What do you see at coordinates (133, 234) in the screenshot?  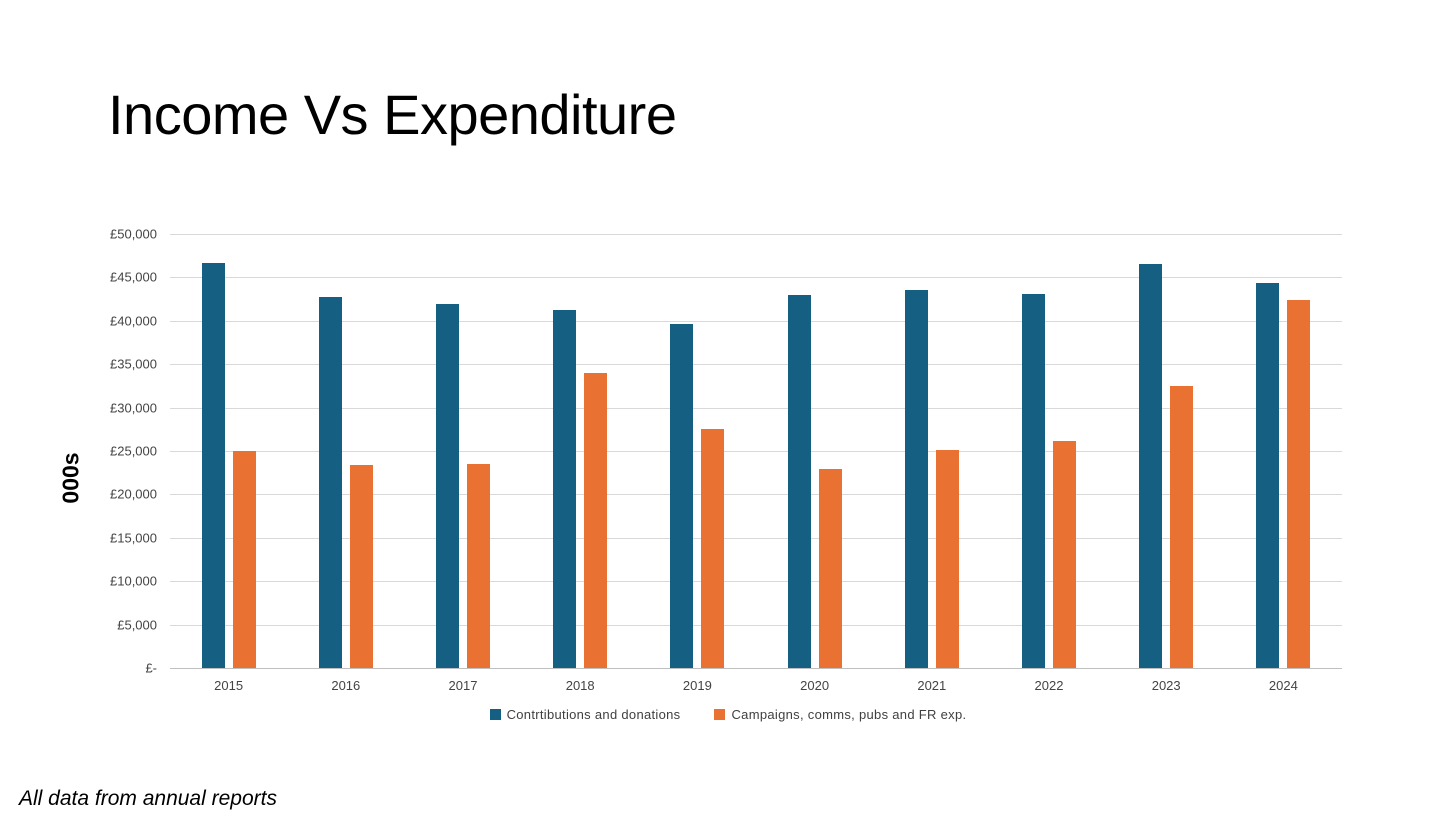 I see `y-tick-label: £50,000` at bounding box center [133, 234].